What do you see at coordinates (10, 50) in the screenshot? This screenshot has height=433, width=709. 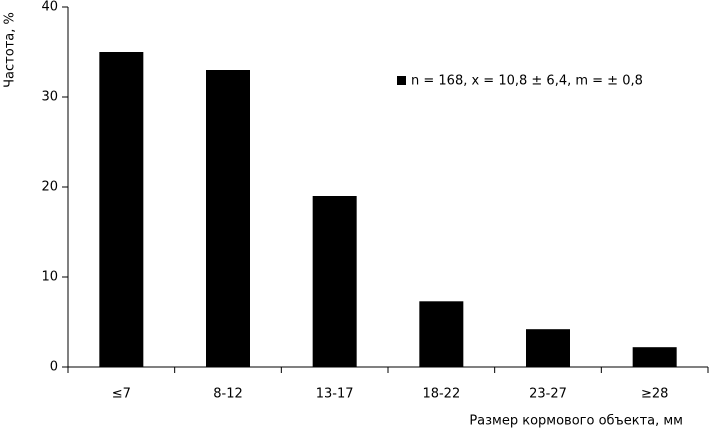 I see `y-axis-label: Частота, %` at bounding box center [10, 50].